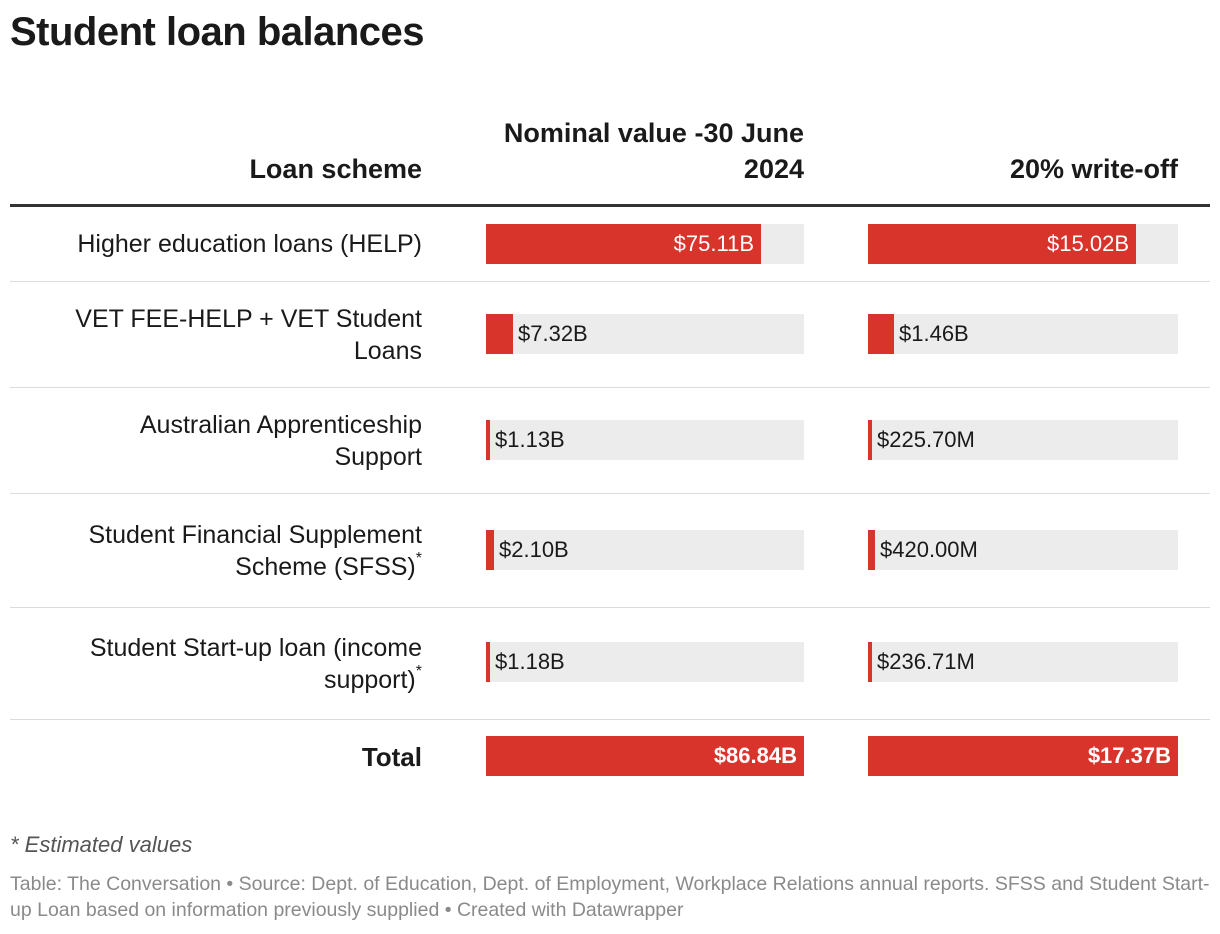  Describe the element at coordinates (653, 151) in the screenshot. I see `header-nominal-value: Nominal value -30 June 2024` at that location.